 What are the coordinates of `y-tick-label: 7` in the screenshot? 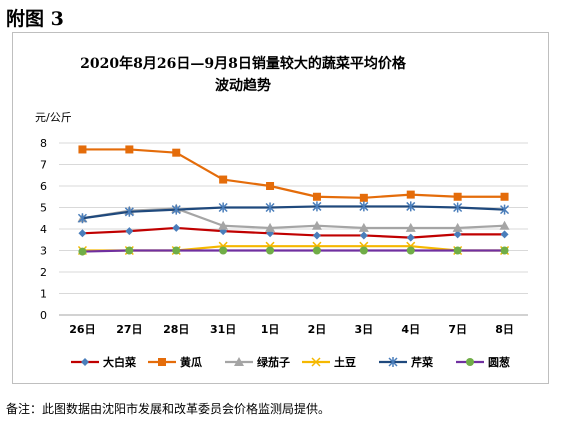 It's located at (43, 165).